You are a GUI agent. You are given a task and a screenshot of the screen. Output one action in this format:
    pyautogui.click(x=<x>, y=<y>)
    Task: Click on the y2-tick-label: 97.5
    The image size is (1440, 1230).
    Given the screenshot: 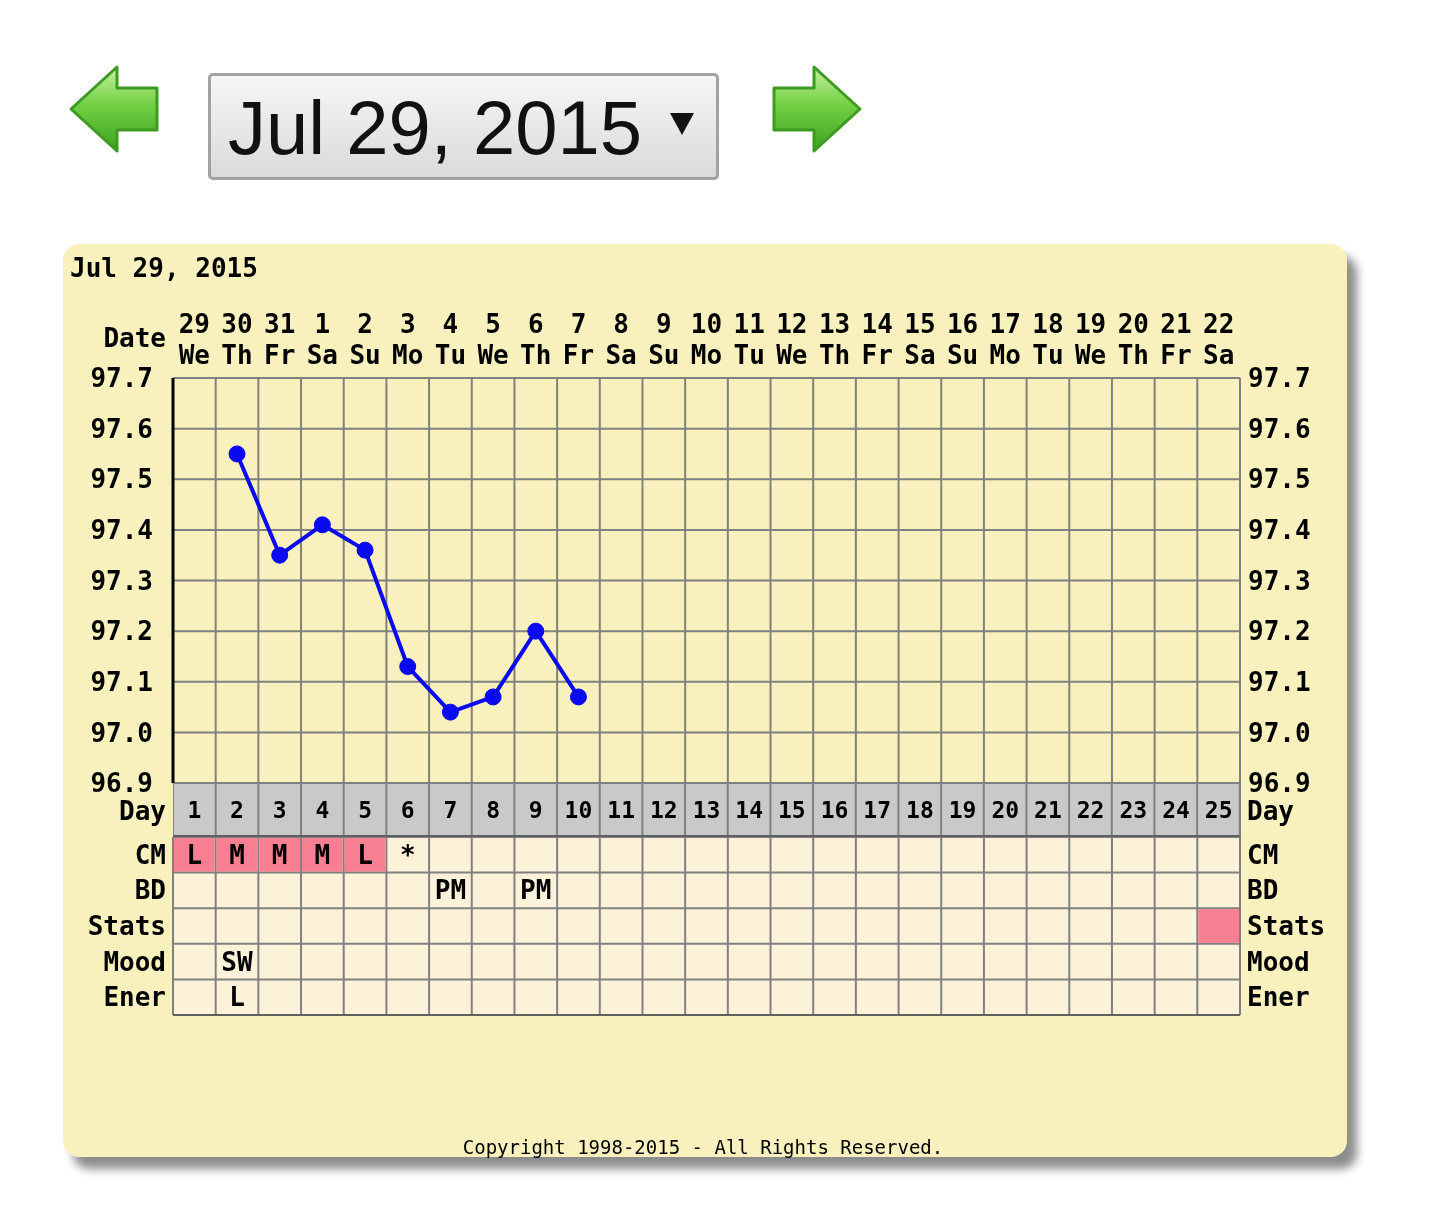 What is the action you would take?
    pyautogui.click(x=1279, y=479)
    